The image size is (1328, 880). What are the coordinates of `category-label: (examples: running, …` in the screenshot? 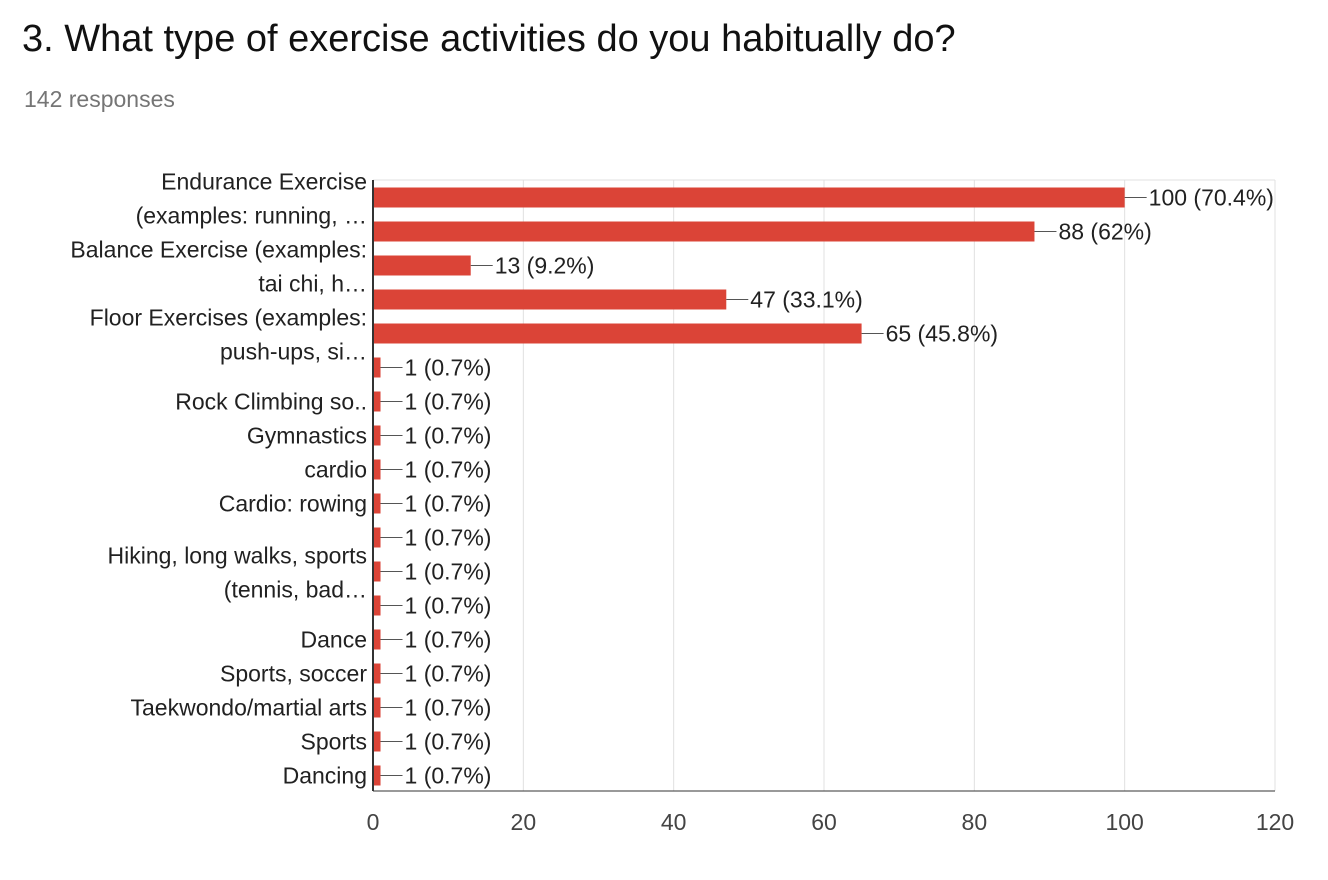 It's located at (251, 216).